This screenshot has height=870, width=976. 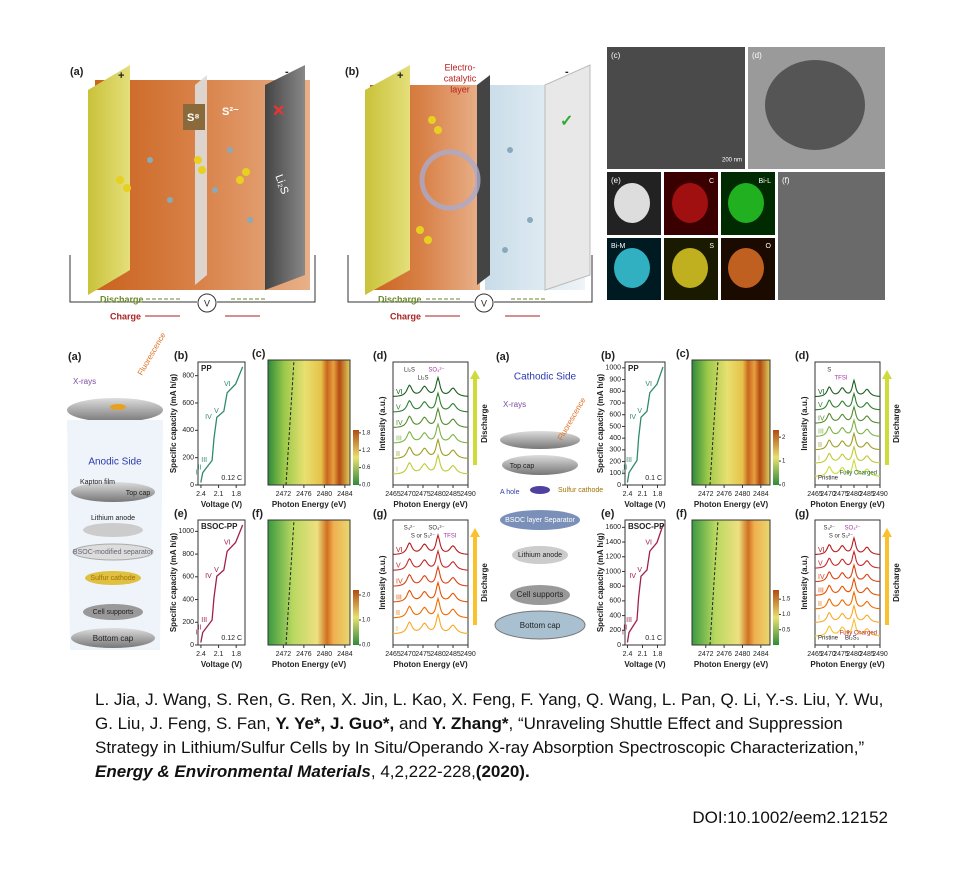 What do you see at coordinates (746, 173) in the screenshot?
I see `micrographs: (c) (d) (e) (f) 200 nm C Bi-L Bi-M S O` at bounding box center [746, 173].